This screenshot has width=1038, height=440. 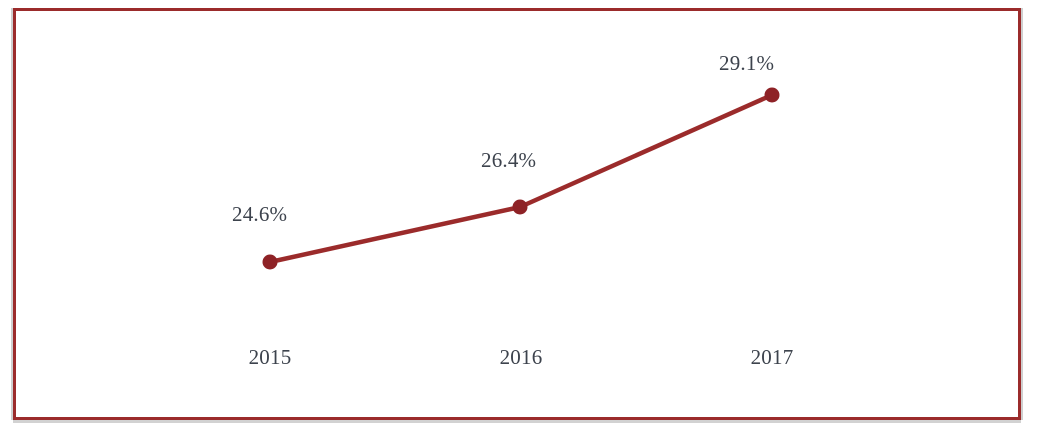 I want to click on data-point-marker-2017, so click(x=772, y=95).